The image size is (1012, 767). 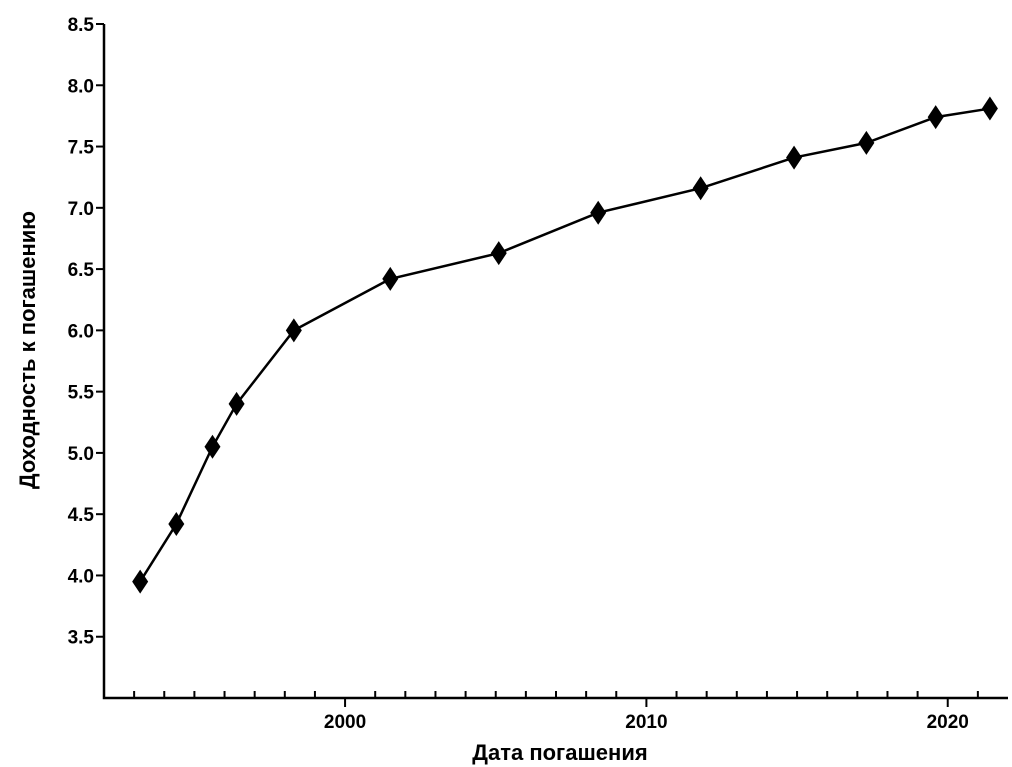 I want to click on y-tick-label: 6.0, so click(x=81, y=331).